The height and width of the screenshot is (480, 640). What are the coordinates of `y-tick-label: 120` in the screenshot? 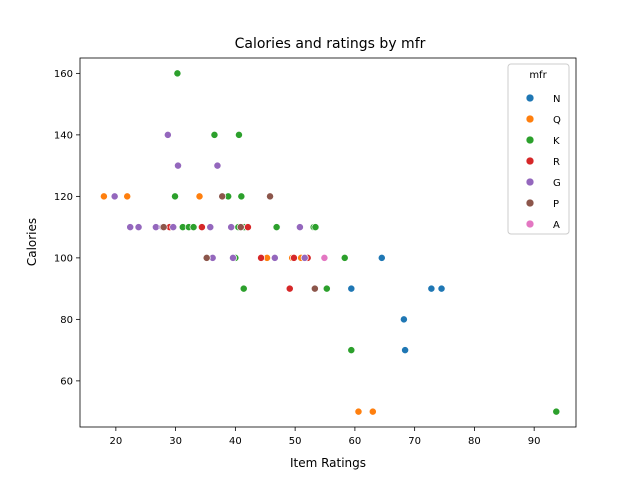 It's located at (63, 197).